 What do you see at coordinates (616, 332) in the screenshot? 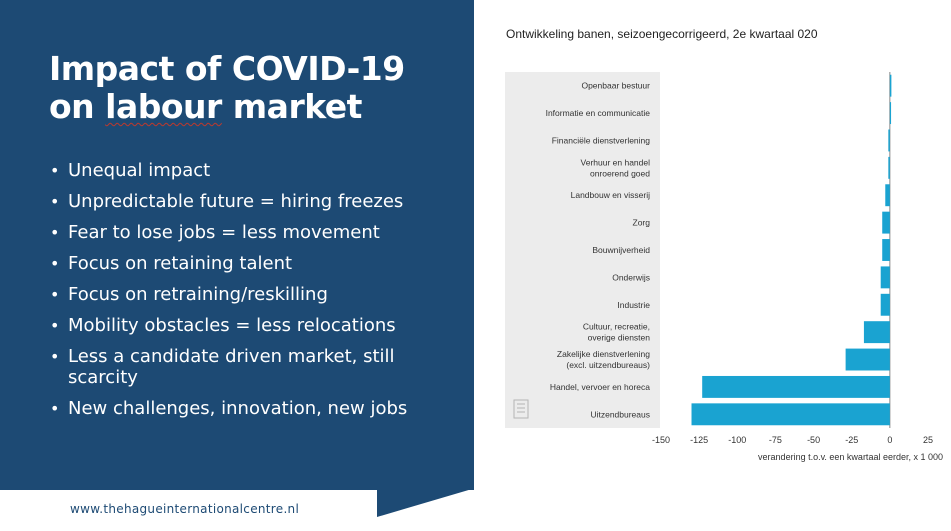
I see `category-label: Cultuur, recreatie, overige diensten` at bounding box center [616, 332].